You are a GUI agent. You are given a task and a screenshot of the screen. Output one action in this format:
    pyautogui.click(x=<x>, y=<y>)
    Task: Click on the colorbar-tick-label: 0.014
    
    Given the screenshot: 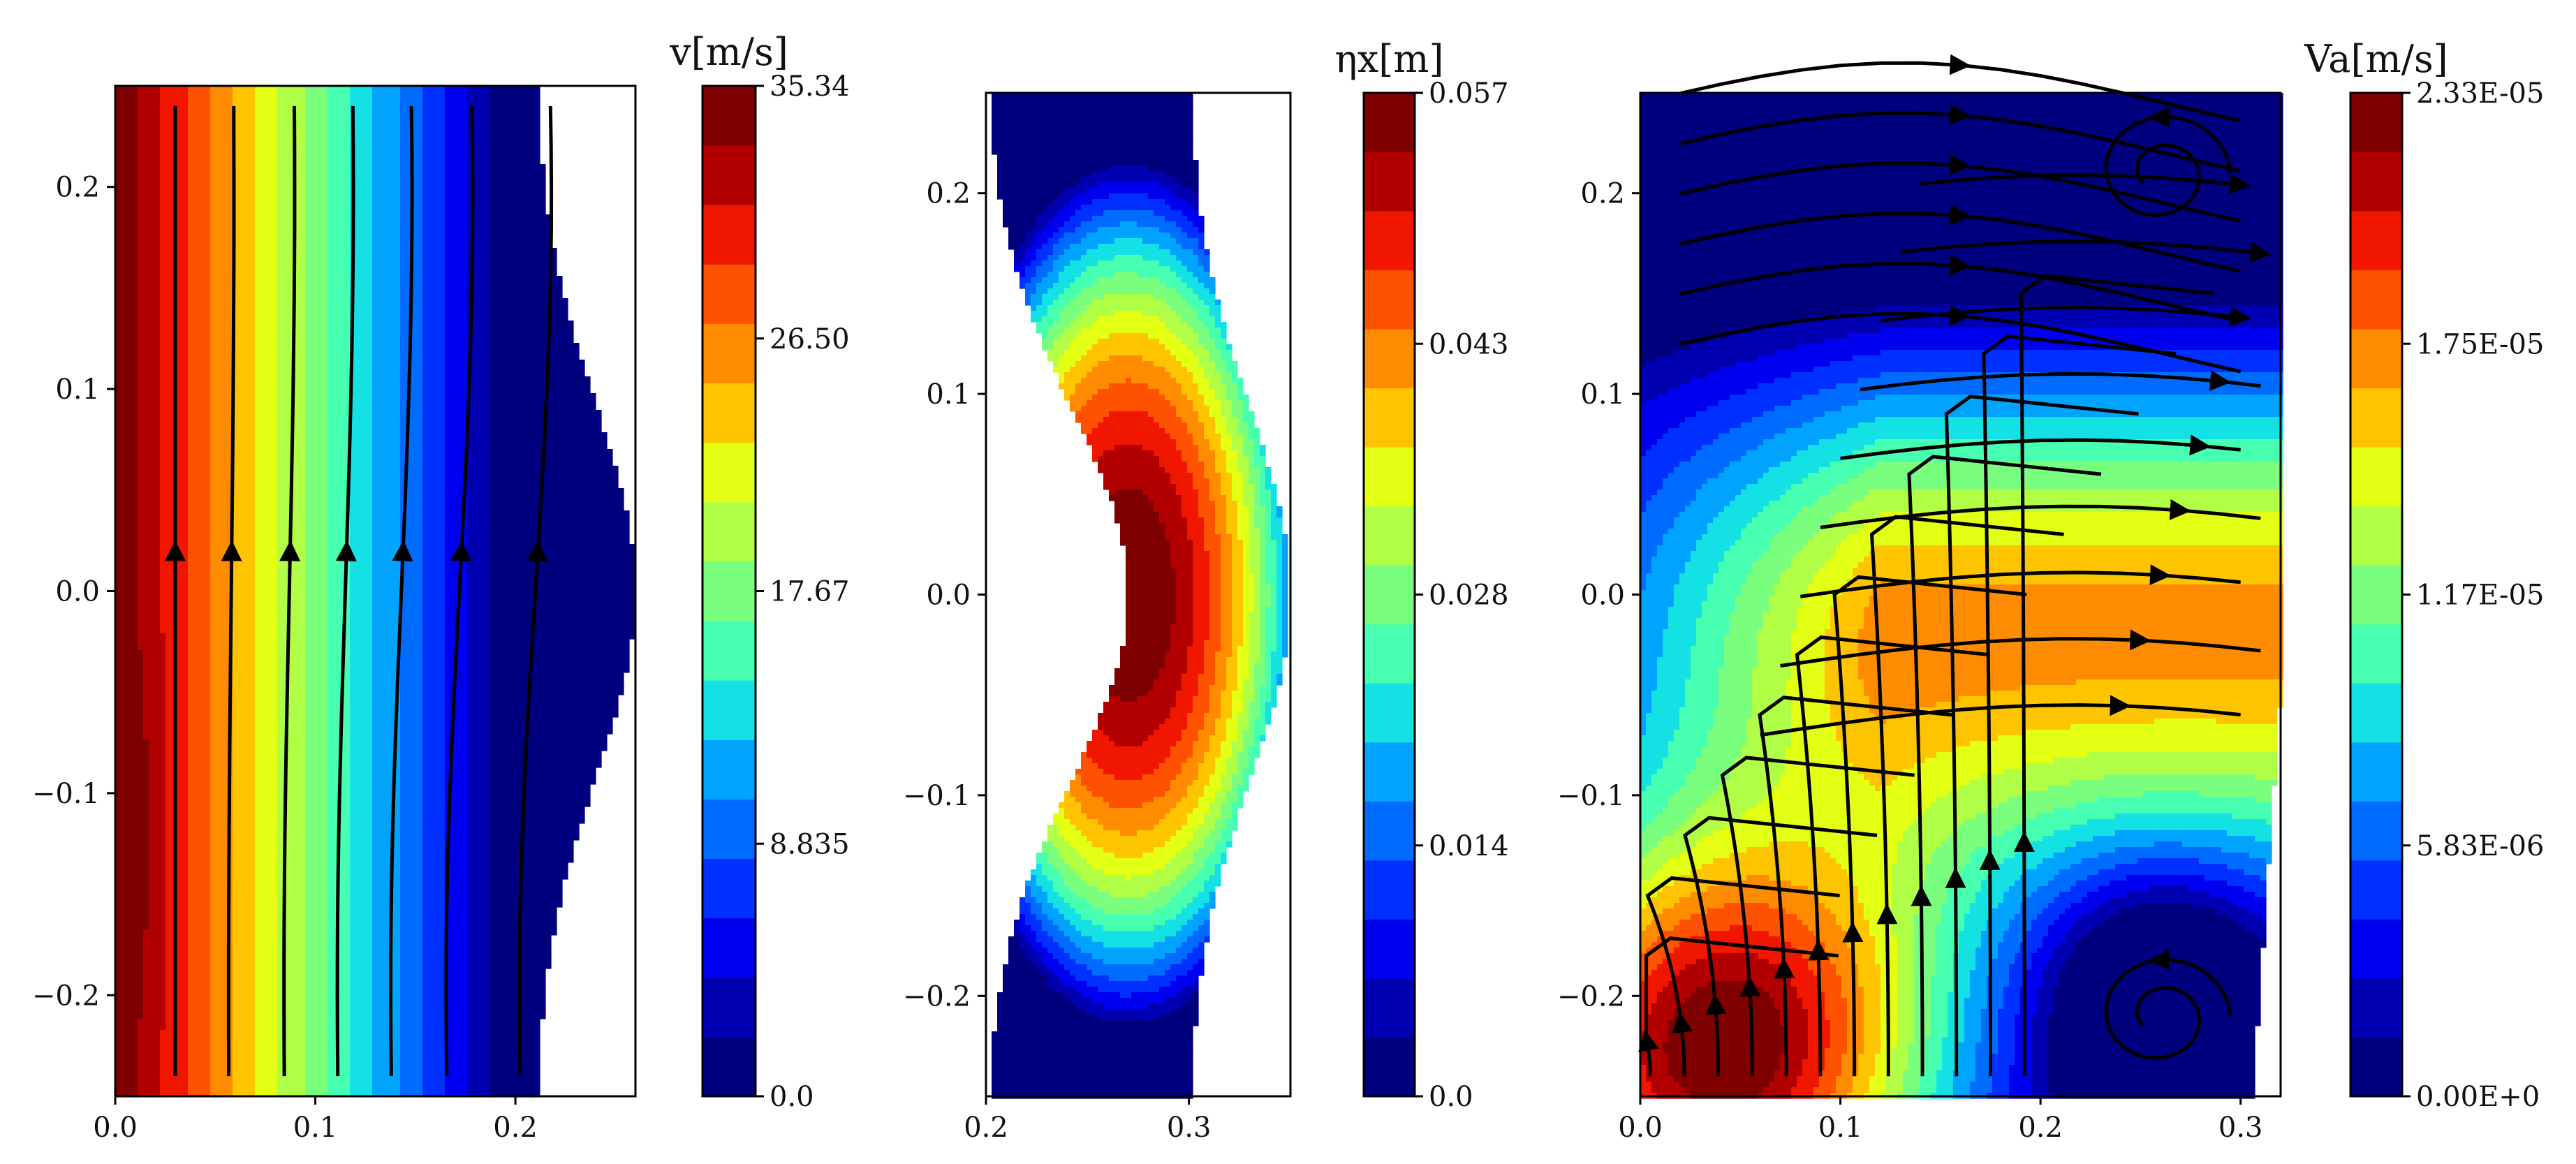 What is the action you would take?
    pyautogui.click(x=1469, y=846)
    